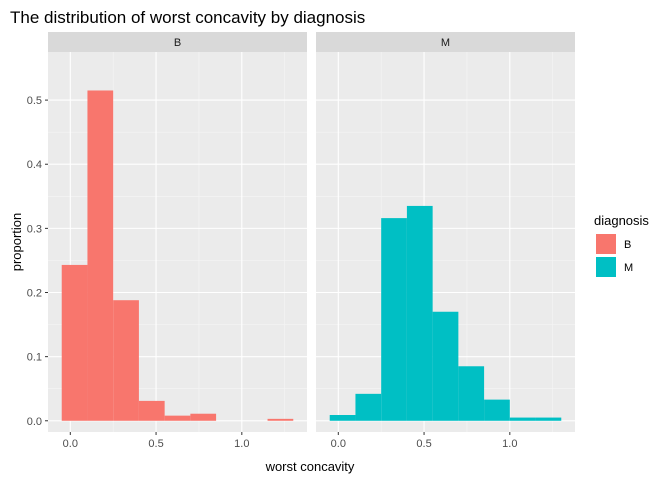  I want to click on legend-label-B: B, so click(627, 245).